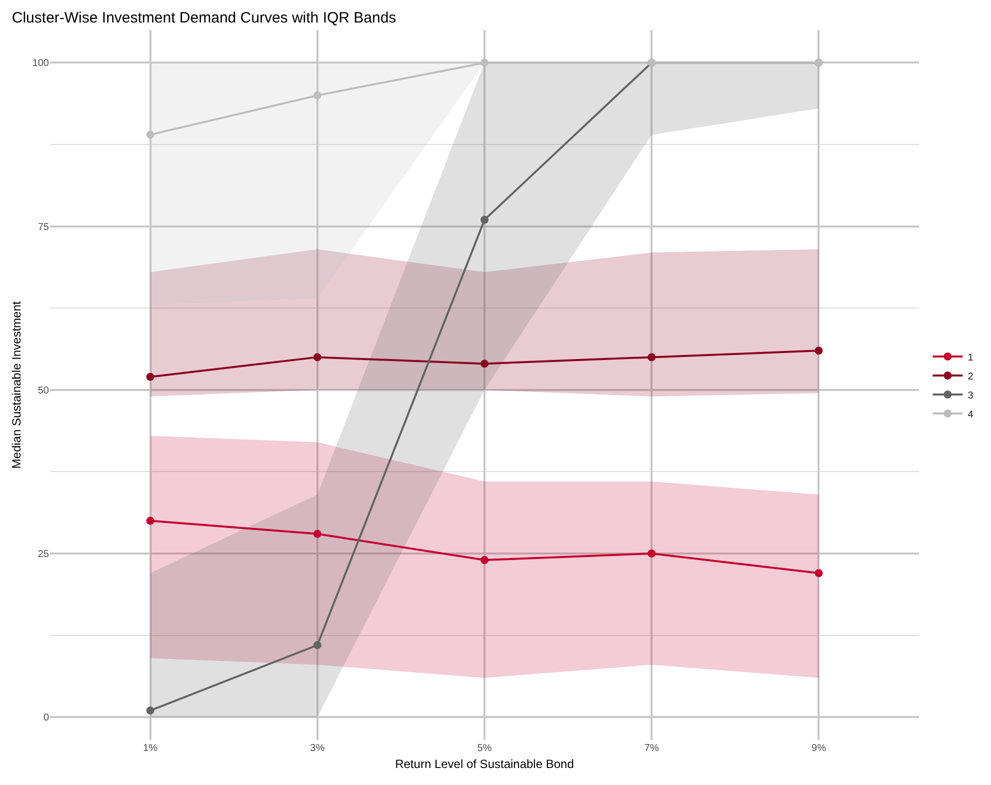 The height and width of the screenshot is (785, 991). What do you see at coordinates (971, 396) in the screenshot?
I see `legend-label: 3` at bounding box center [971, 396].